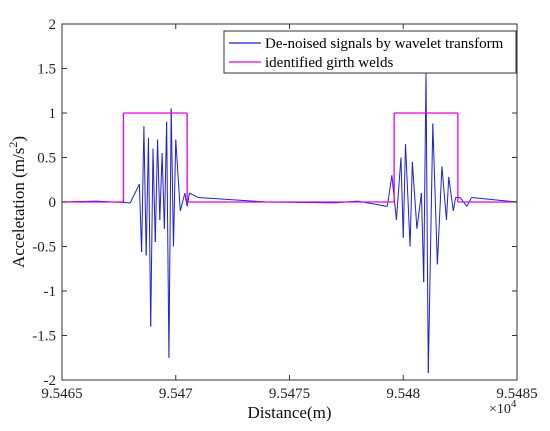 This screenshot has width=550, height=431. Describe the element at coordinates (13, 145) in the screenshot. I see `y-axis-label-superscript: 2` at that location.